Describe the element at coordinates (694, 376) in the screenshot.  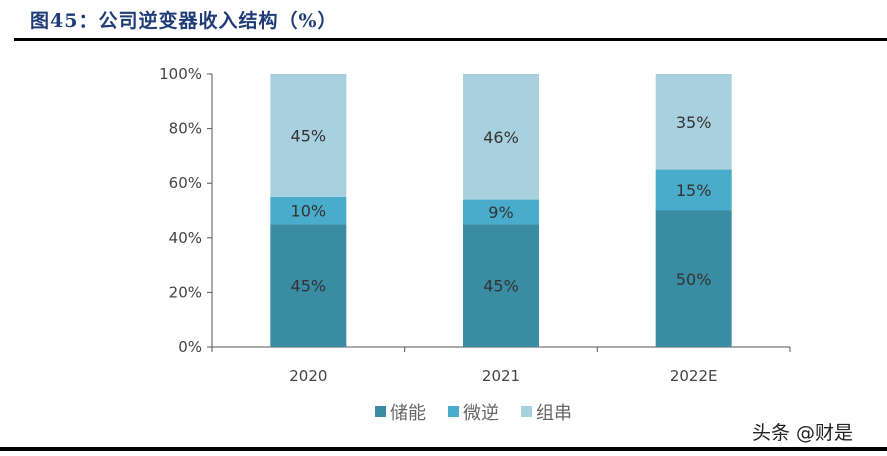
I see `x-tick-label: 2022E` at that location.